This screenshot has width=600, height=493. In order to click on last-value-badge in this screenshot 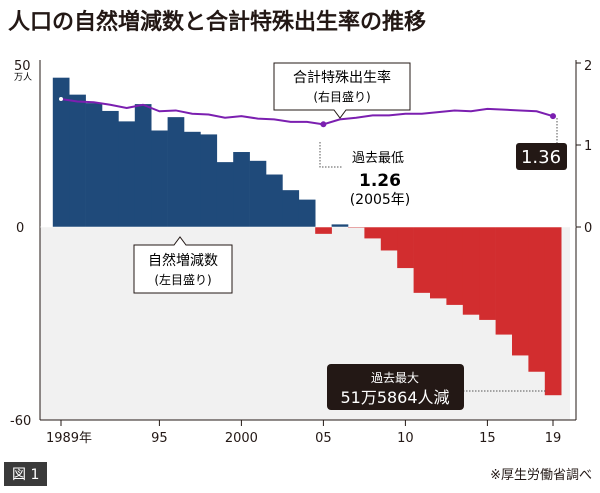, I will do `click(541, 156)`.